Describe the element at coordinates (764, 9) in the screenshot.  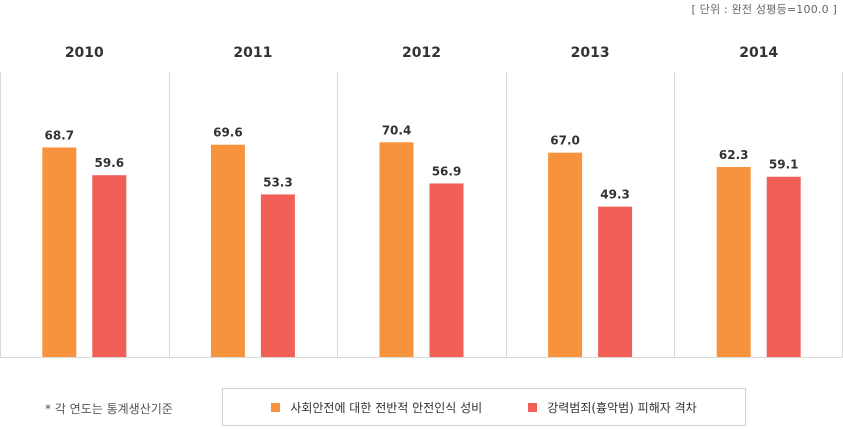
I see `unit-note: [ 단위 : 완전 성평등=100.0 ]` at that location.